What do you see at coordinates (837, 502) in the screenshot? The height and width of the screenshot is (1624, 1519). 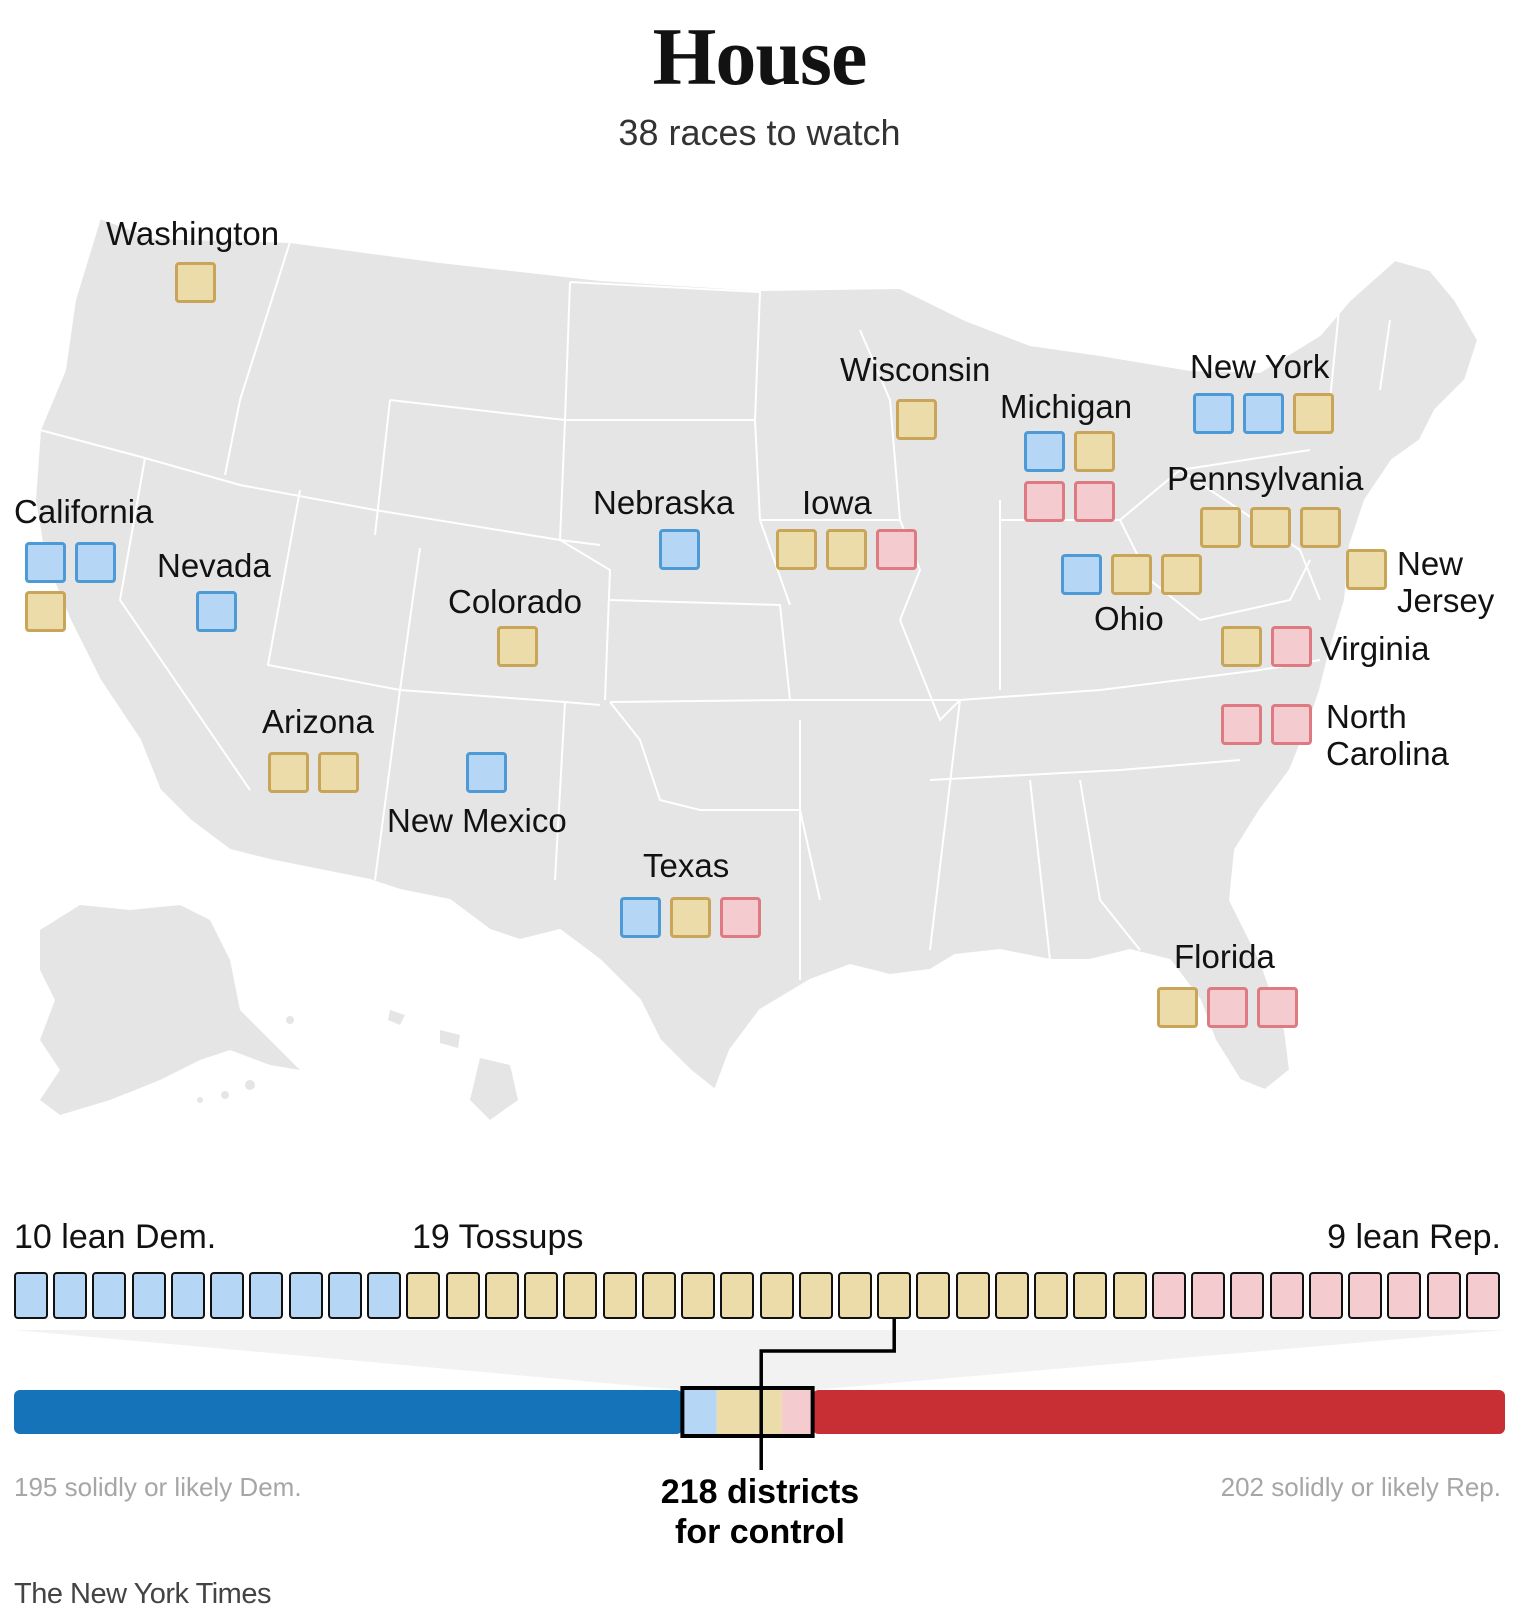 I see `state-label-iowa: Iowa` at bounding box center [837, 502].